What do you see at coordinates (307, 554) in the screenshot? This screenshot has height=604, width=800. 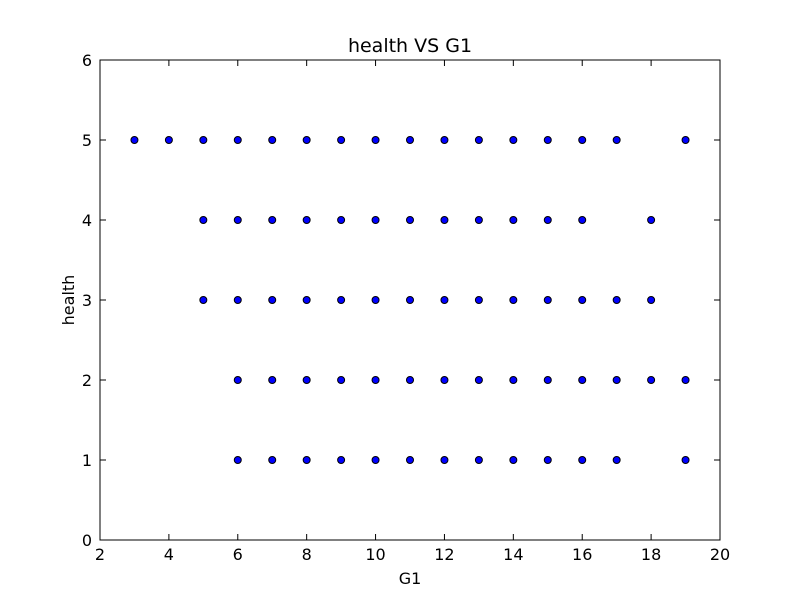 I see `x-tick-label: 8` at bounding box center [307, 554].